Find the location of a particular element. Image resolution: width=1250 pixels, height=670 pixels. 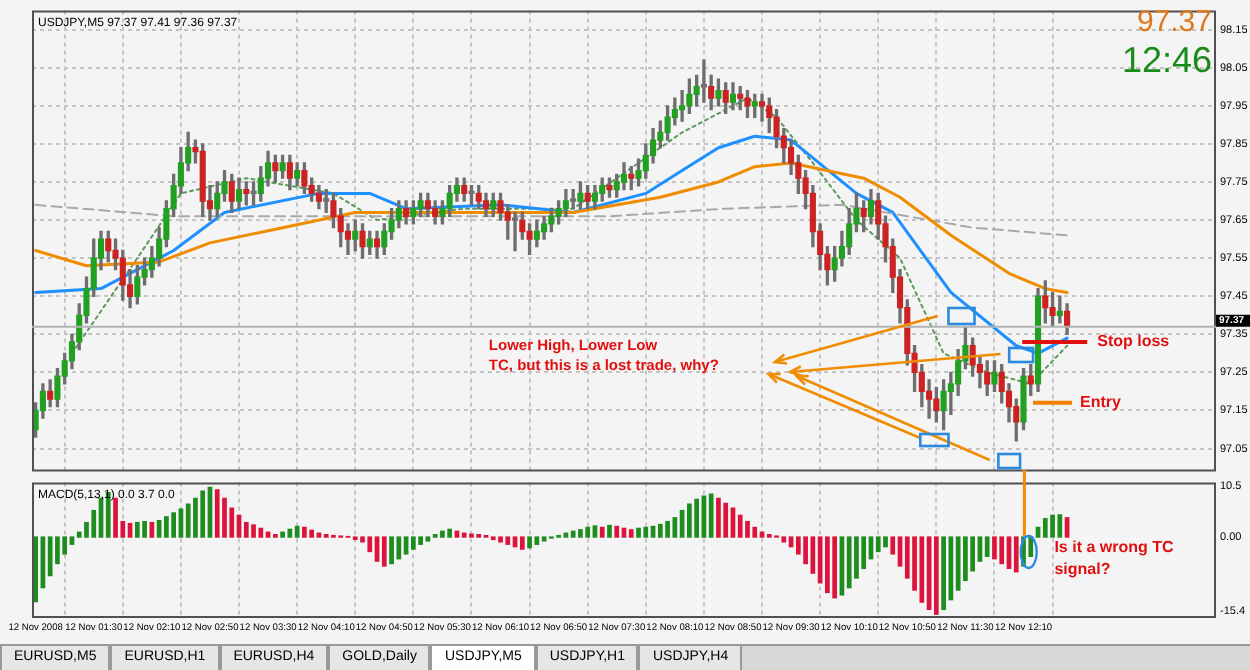

annotation: 12:46 is located at coordinates (1166, 59).